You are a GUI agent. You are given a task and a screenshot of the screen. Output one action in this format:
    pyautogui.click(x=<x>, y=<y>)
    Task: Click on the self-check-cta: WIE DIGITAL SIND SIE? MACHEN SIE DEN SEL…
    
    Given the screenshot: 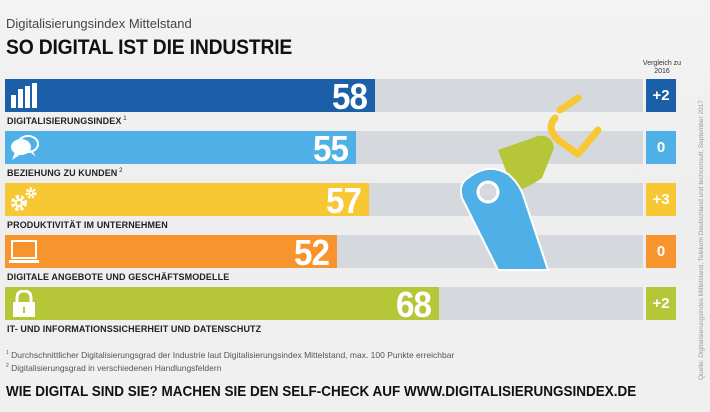 What is the action you would take?
    pyautogui.click(x=321, y=391)
    